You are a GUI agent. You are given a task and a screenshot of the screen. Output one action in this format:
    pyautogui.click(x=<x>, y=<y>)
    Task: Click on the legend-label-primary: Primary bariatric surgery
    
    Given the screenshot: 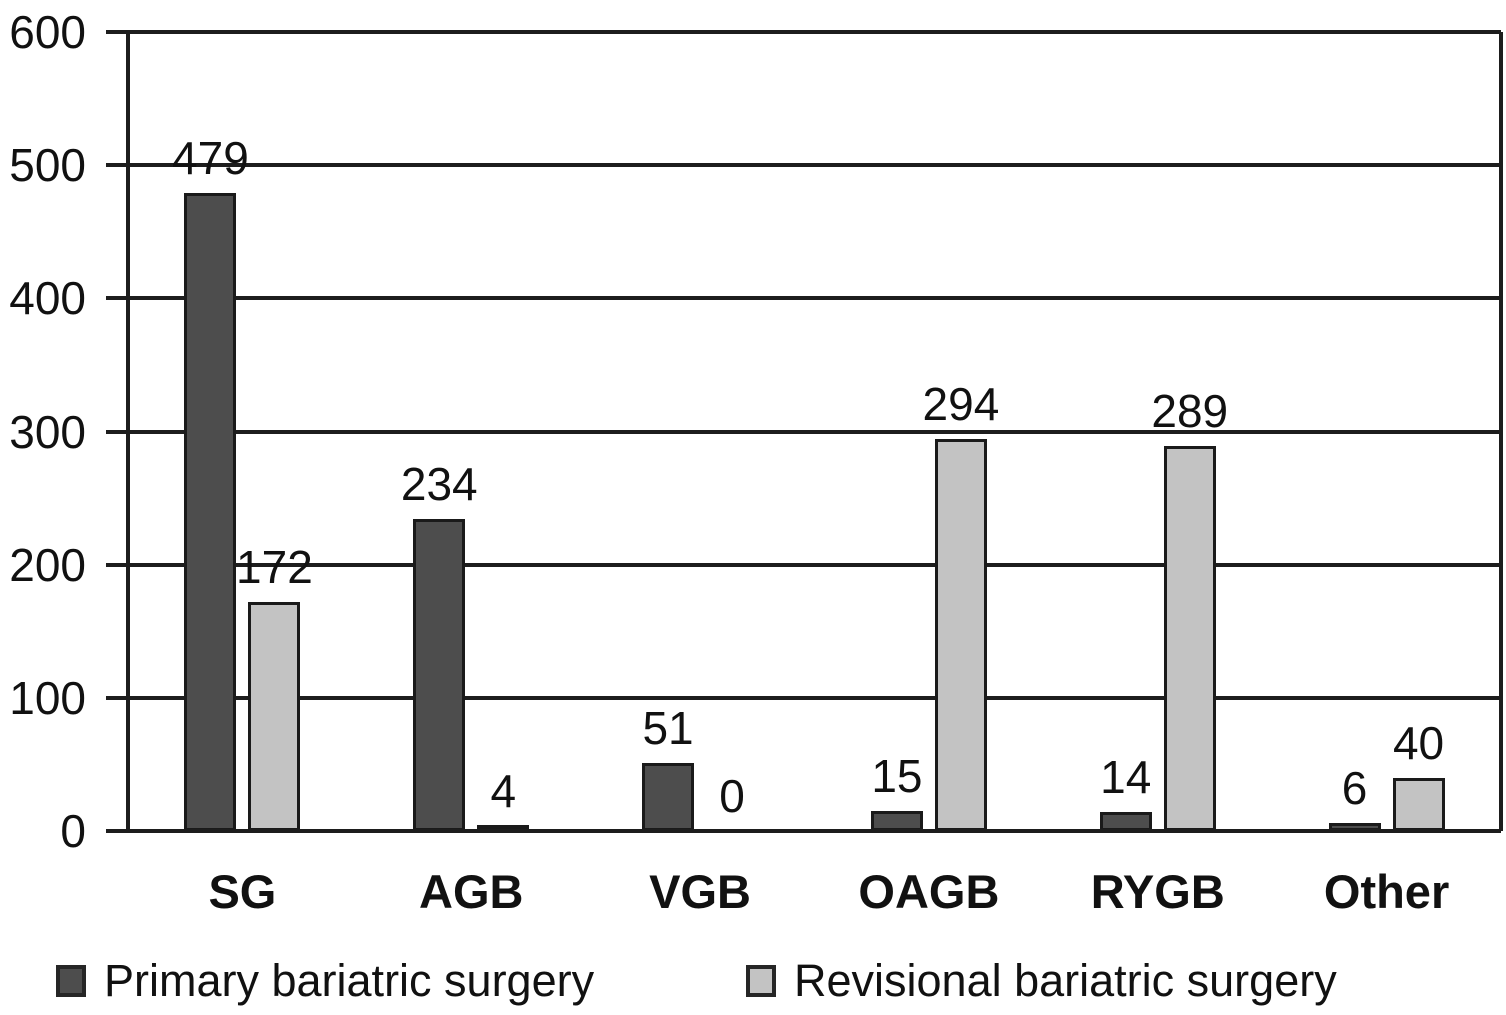 What is the action you would take?
    pyautogui.click(x=349, y=980)
    